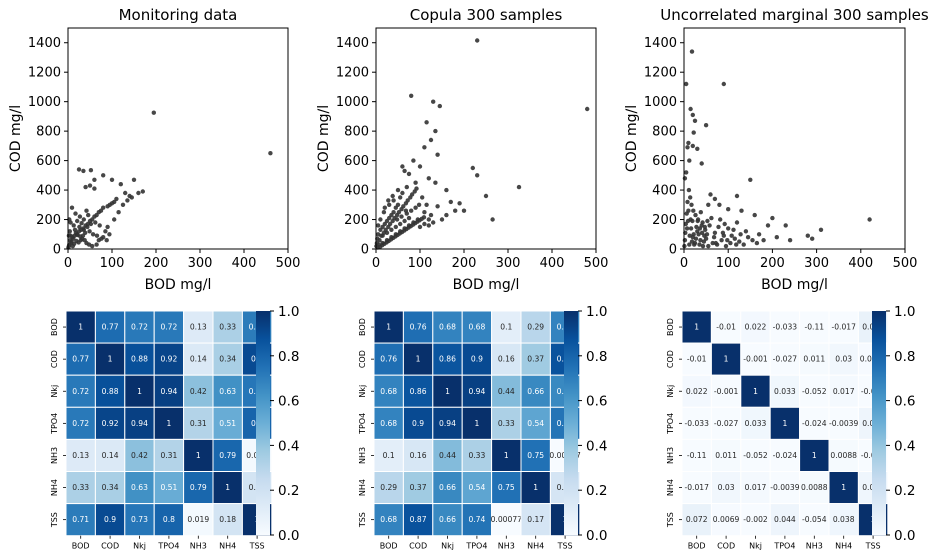 The image size is (940, 555). What do you see at coordinates (198, 546) in the screenshot?
I see `column-label: NH3` at bounding box center [198, 546].